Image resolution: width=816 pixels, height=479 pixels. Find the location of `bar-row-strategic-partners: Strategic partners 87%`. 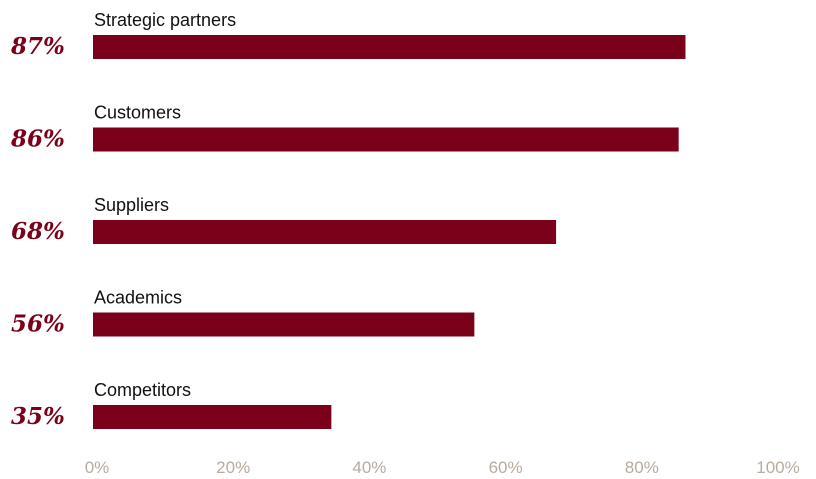

bar-row-strategic-partners: Strategic partners 87% is located at coordinates (348, 35).